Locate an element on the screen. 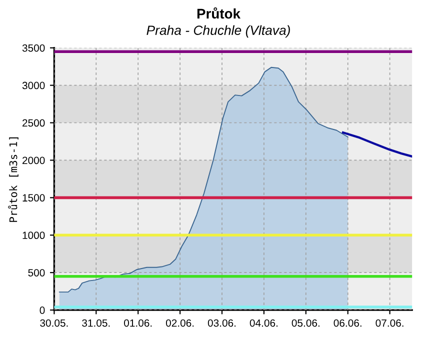  y-tick-label: 0 is located at coordinates (42, 310).